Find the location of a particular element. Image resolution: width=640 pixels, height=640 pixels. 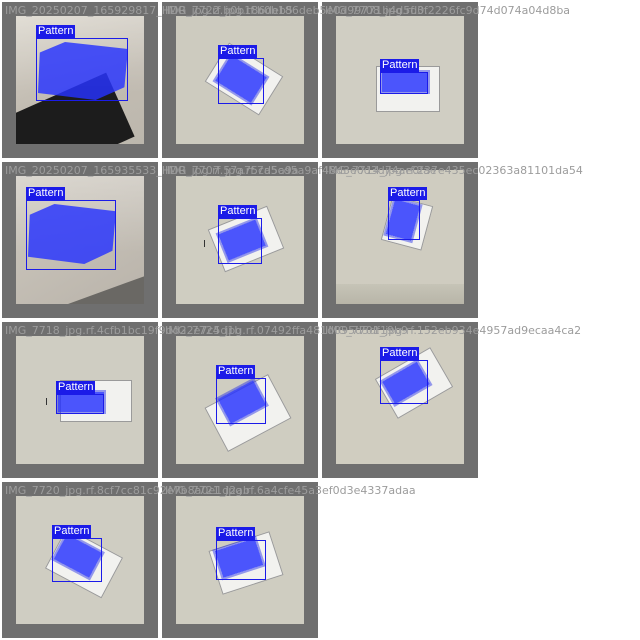

wall-base is located at coordinates (400, 294).